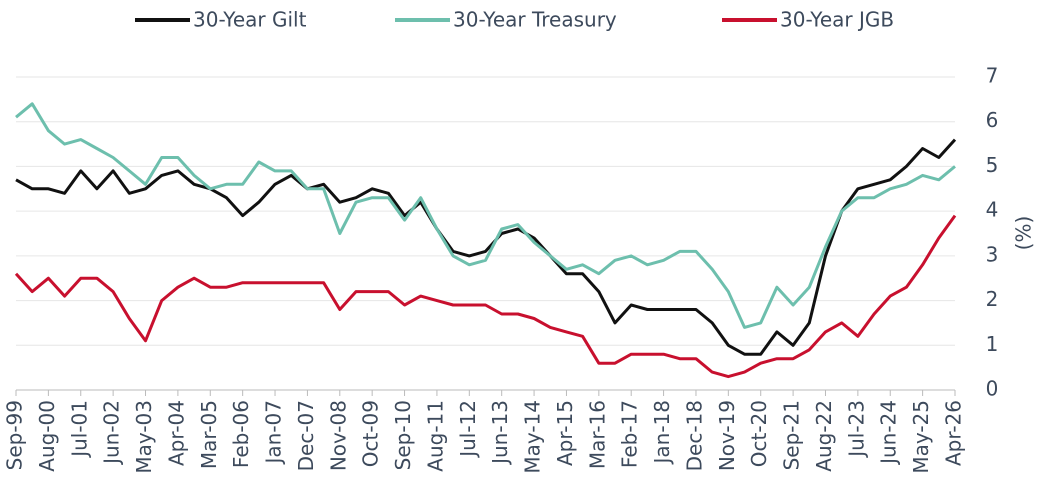 The image size is (1043, 503). What do you see at coordinates (792, 435) in the screenshot?
I see `x-tick-label: Sep-21` at bounding box center [792, 435].